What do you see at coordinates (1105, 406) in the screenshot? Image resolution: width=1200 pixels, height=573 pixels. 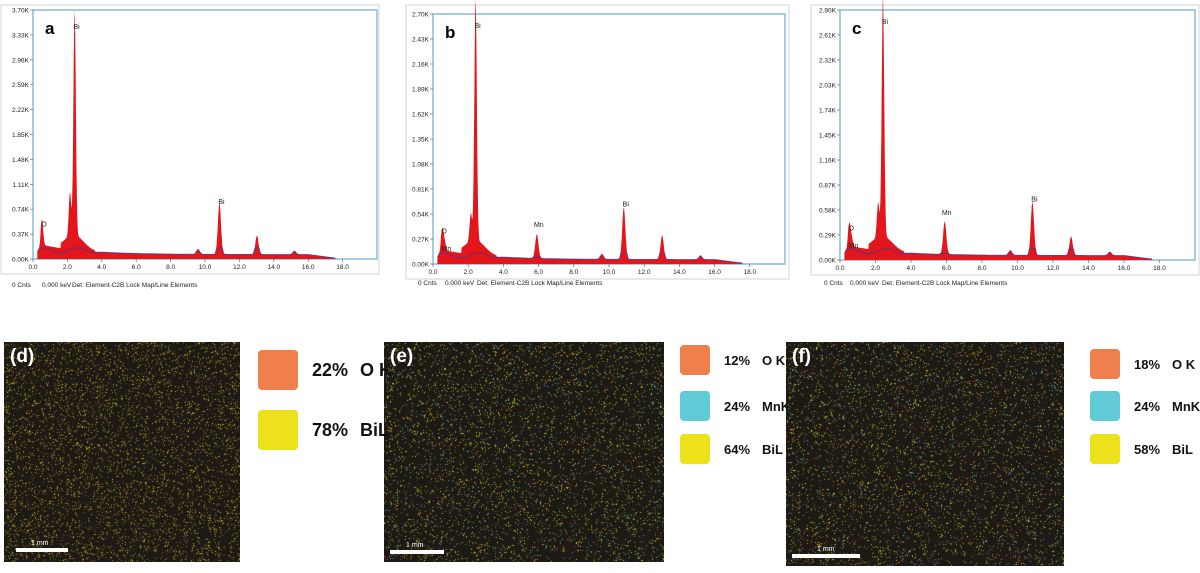 I see `mn-k-swatch` at bounding box center [1105, 406].